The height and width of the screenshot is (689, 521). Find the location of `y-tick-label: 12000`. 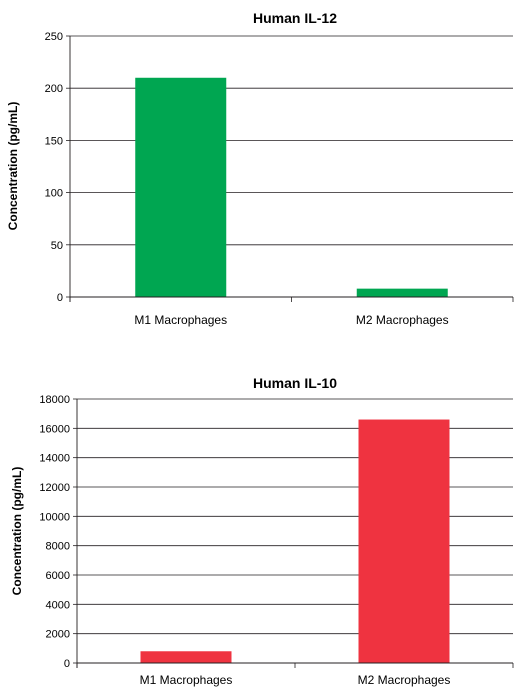

y-tick-label: 12000 is located at coordinates (54, 488).